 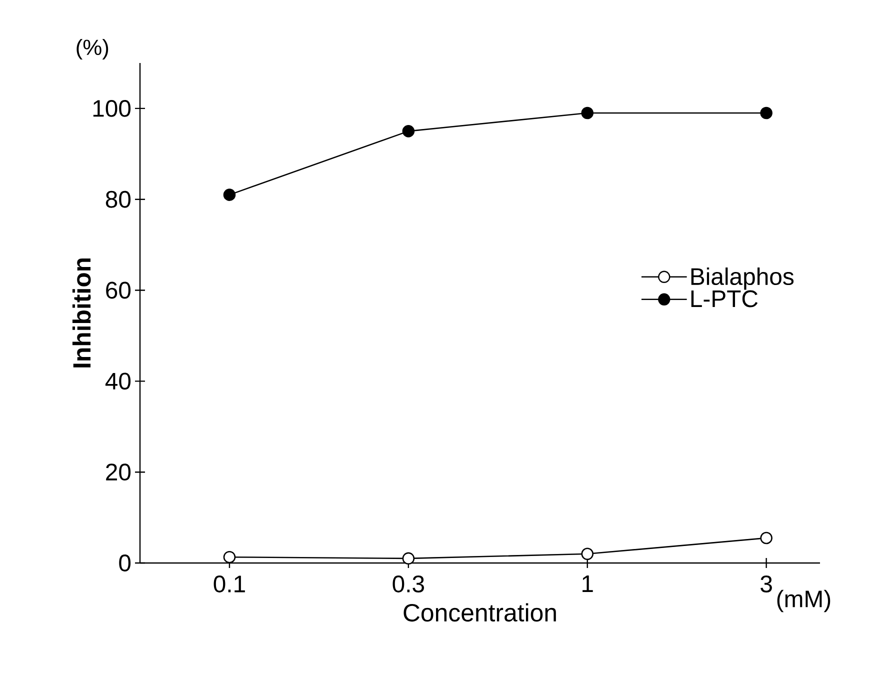 What do you see at coordinates (112, 108) in the screenshot?
I see `y-tick-label: 100` at bounding box center [112, 108].